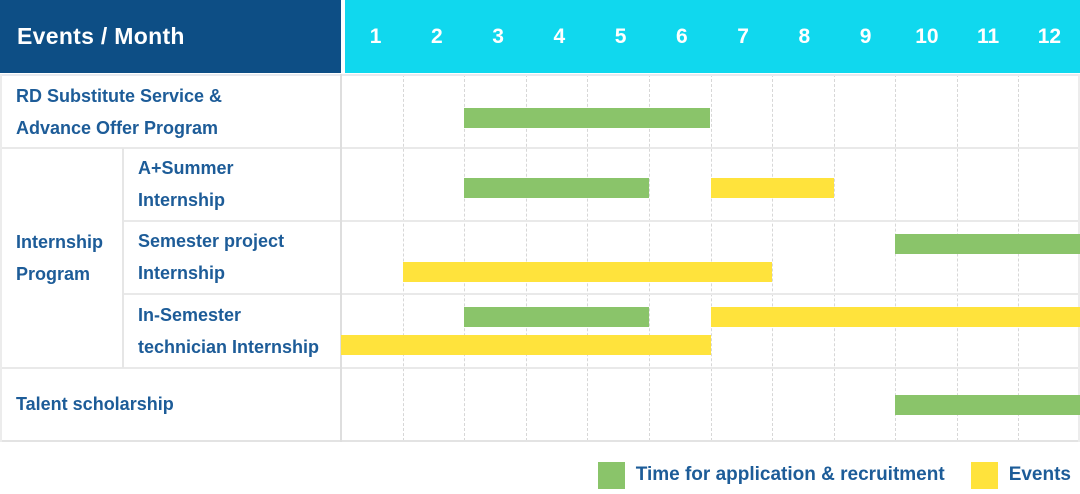 The image size is (1080, 494). What do you see at coordinates (1, 258) in the screenshot?
I see `table-left-border` at bounding box center [1, 258].